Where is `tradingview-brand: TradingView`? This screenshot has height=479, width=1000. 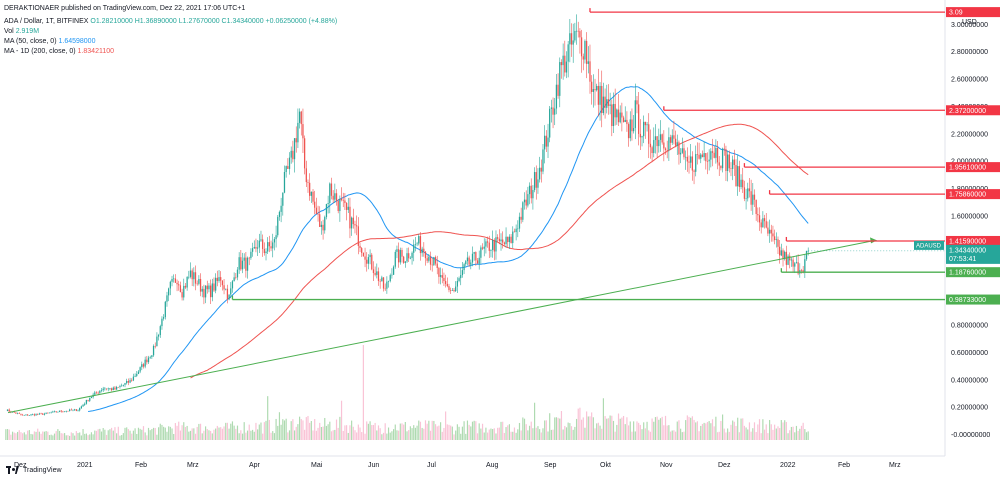 tradingview-brand: TradingView is located at coordinates (42, 470).